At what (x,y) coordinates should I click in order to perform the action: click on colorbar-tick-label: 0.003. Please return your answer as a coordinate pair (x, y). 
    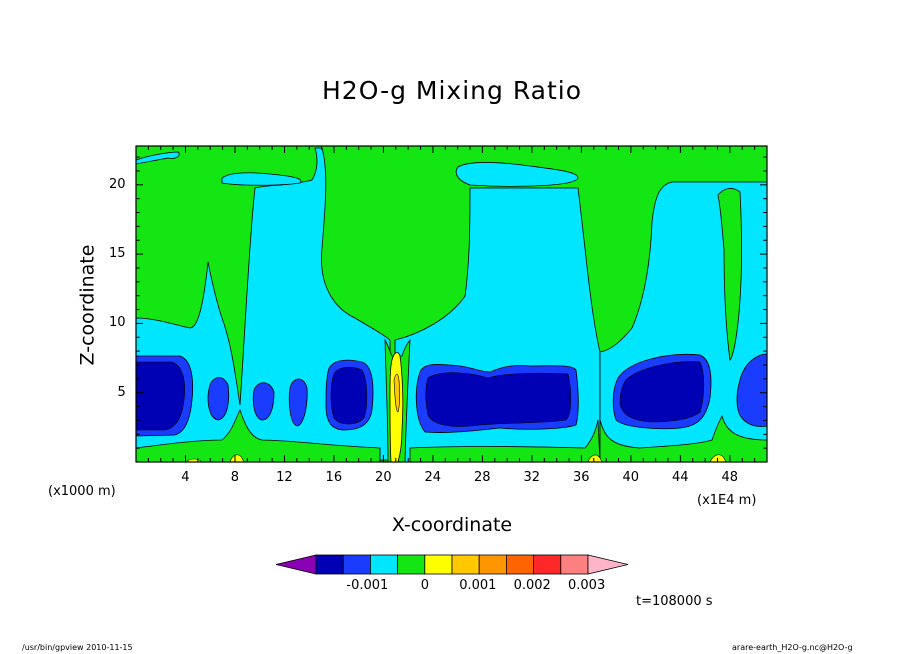
    Looking at the image, I should click on (587, 585).